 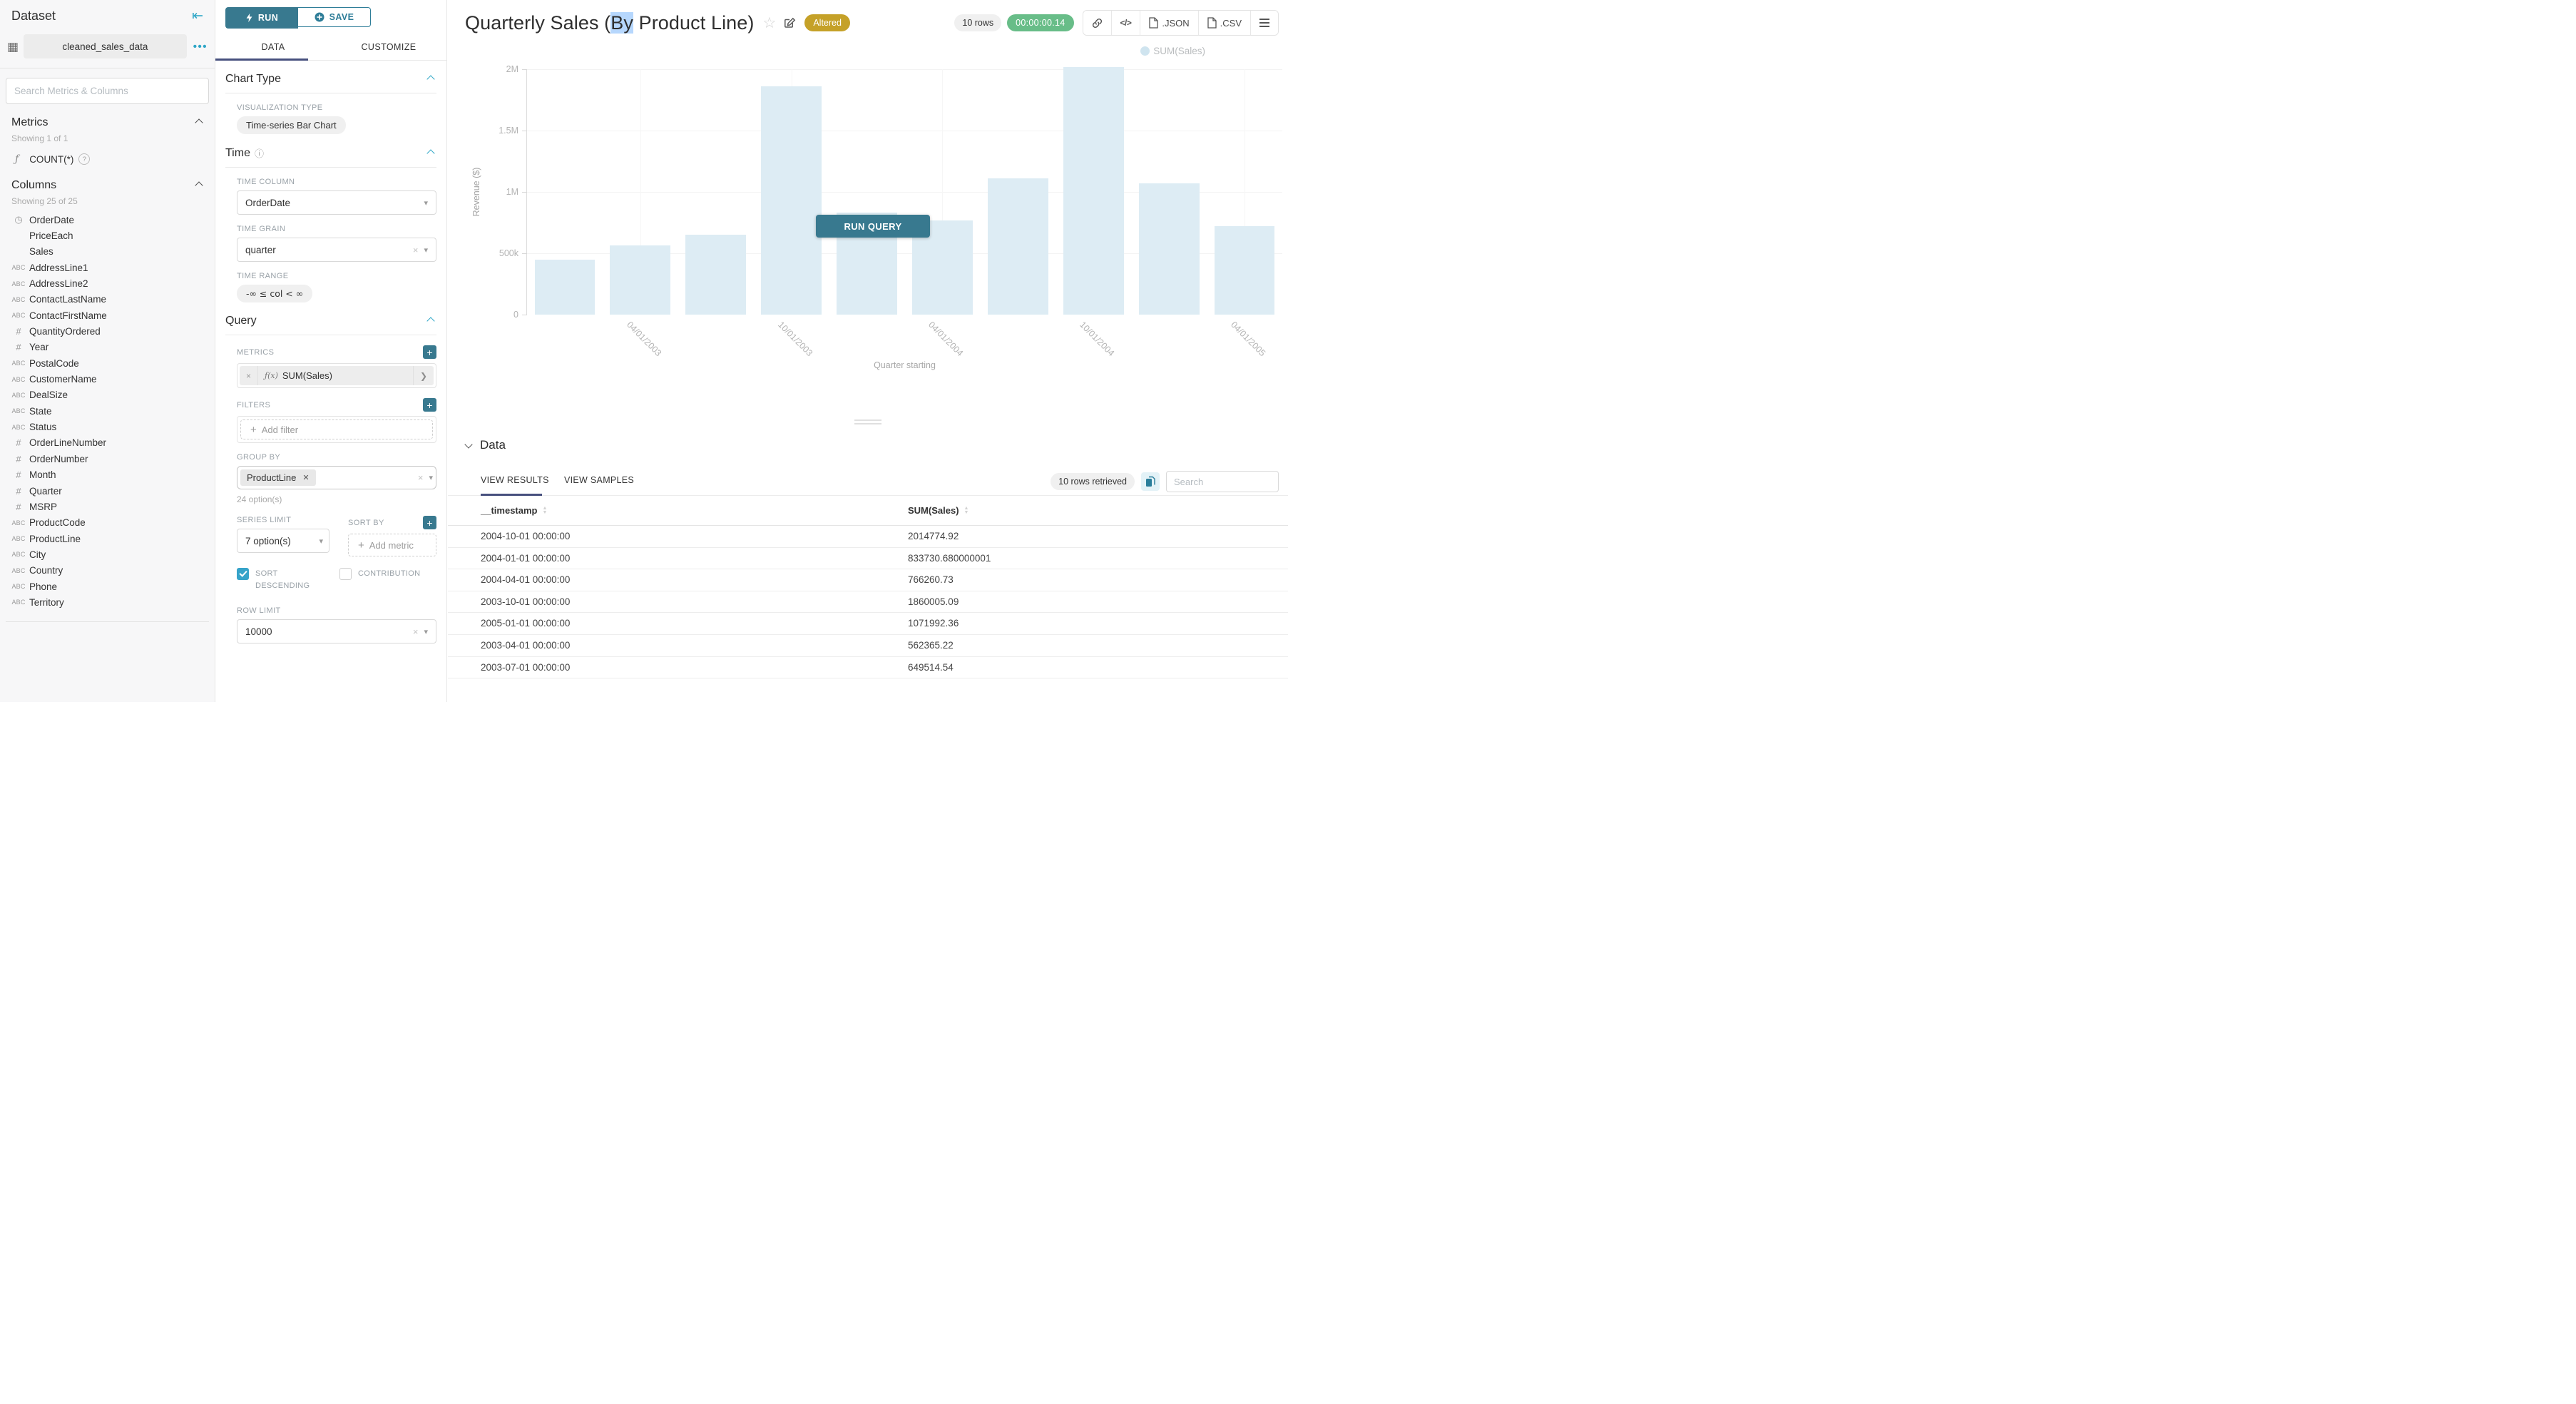 I want to click on table-row: 2003-10-01 00:00:00 1860005.09, so click(x=868, y=602).